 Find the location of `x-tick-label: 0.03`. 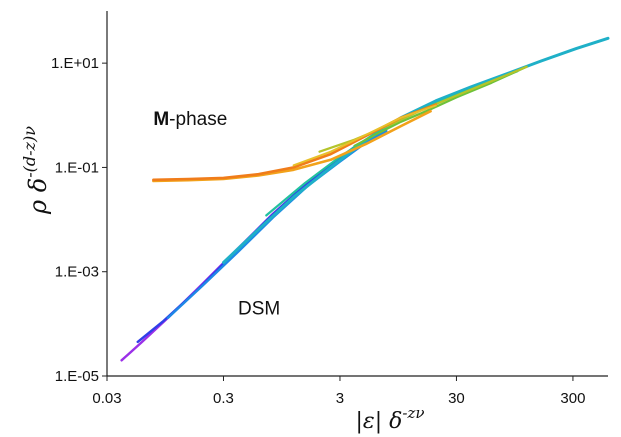

x-tick-label: 0.03 is located at coordinates (106, 398).